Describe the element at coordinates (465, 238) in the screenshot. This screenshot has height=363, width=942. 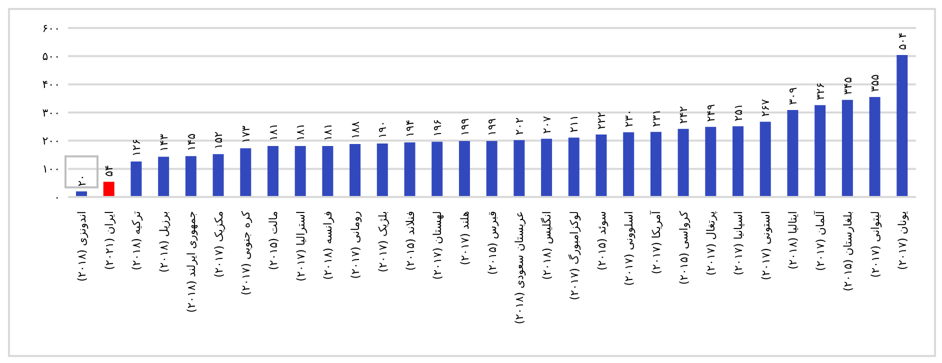
I see `x-tick-label: هلند (۲۰۱۷)` at that location.